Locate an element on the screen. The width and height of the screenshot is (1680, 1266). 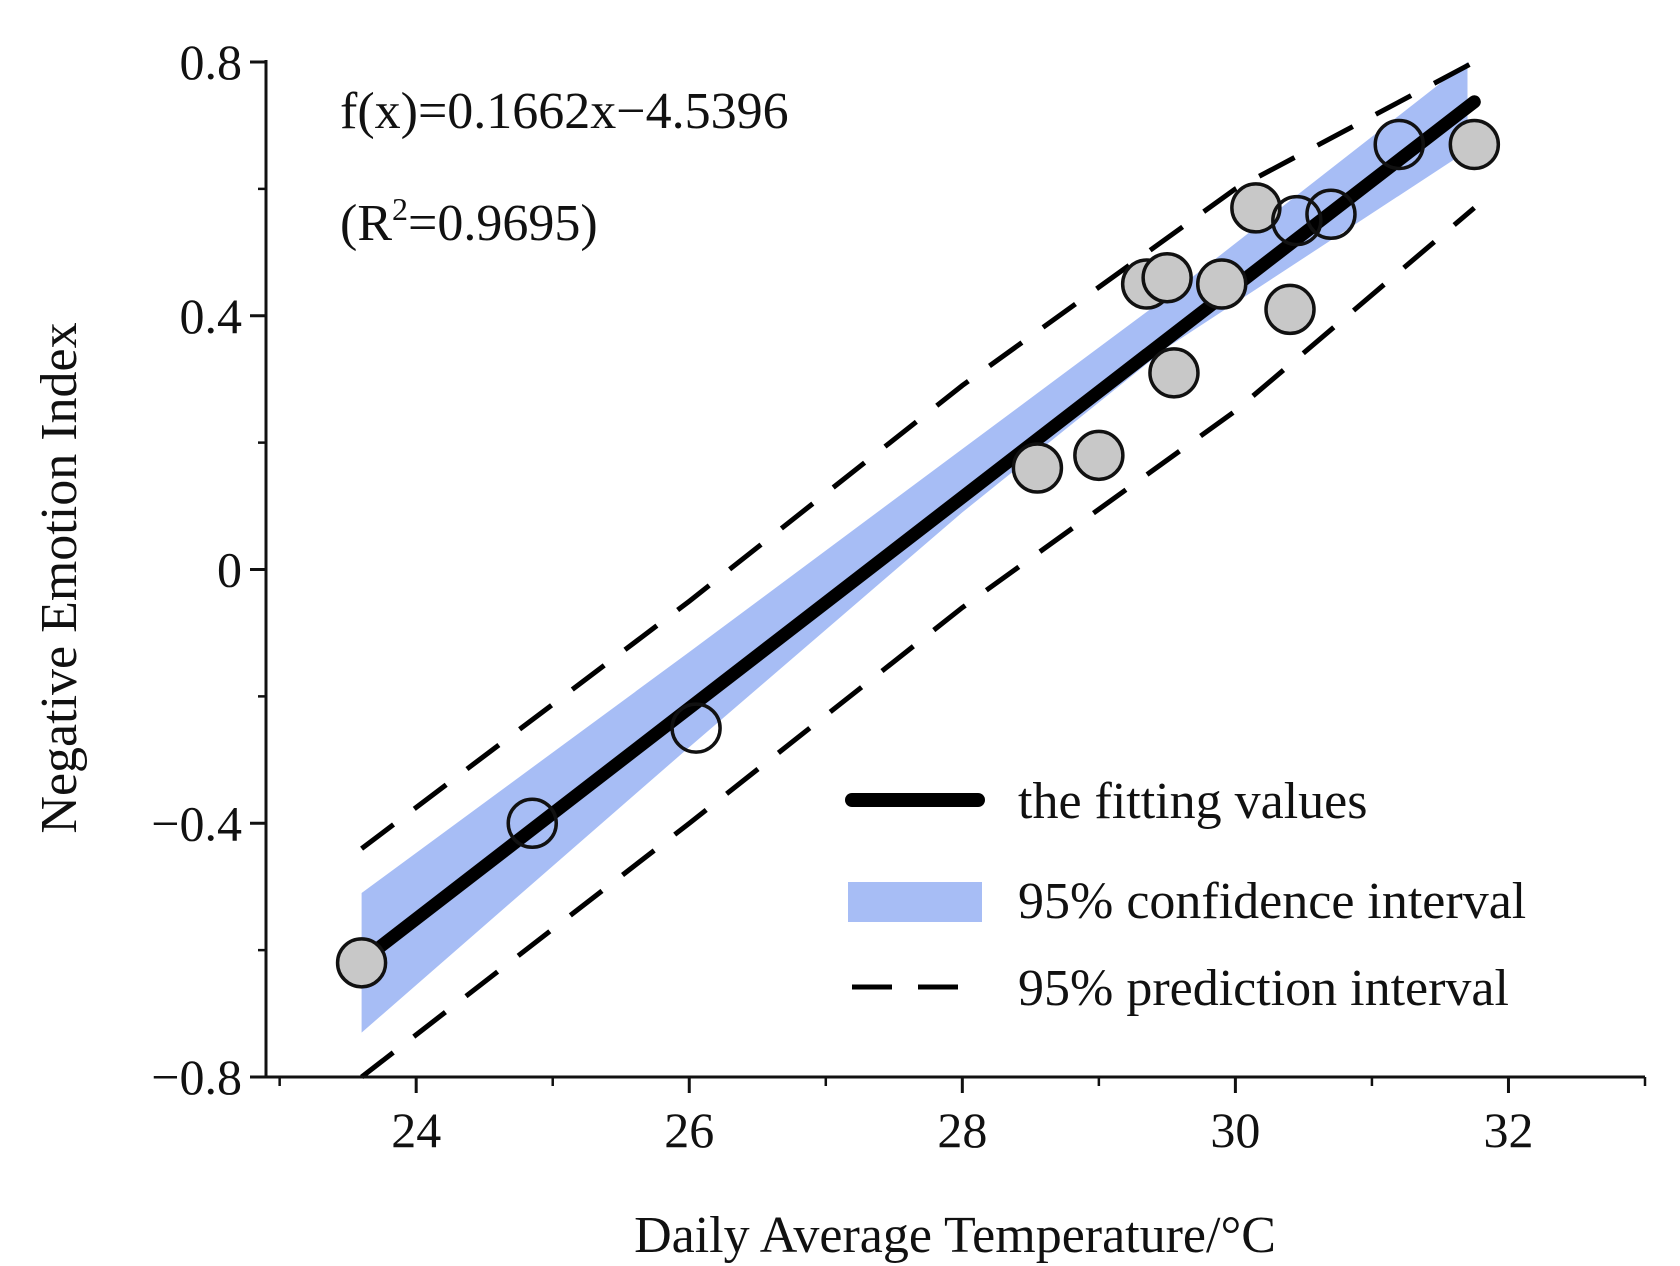
y-tick-label-3: 0.4 is located at coordinates (211, 316).